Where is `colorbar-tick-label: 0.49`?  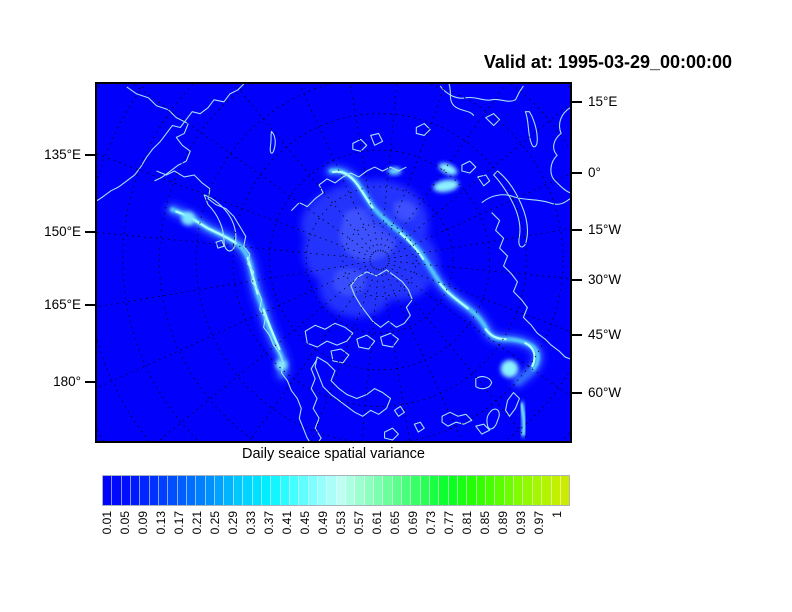 colorbar-tick-label: 0.49 is located at coordinates (323, 523).